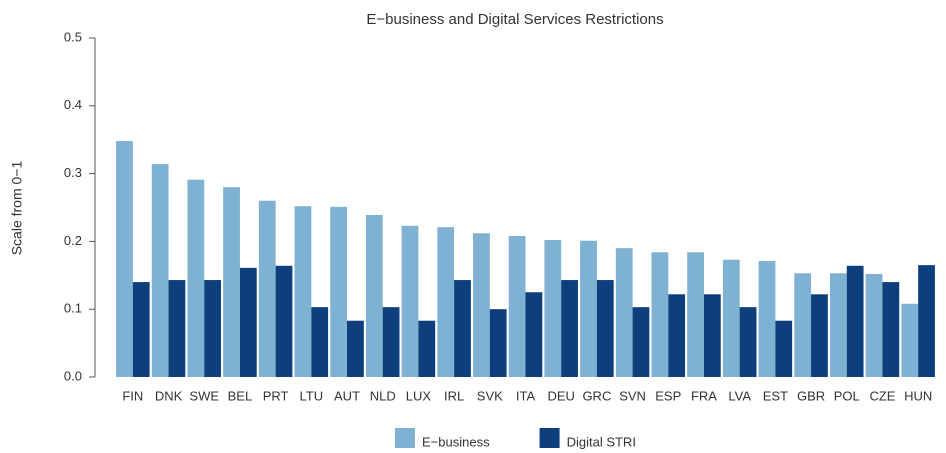 This screenshot has height=453, width=946. What do you see at coordinates (918, 395) in the screenshot?
I see `x-tick-label: HUN` at bounding box center [918, 395].